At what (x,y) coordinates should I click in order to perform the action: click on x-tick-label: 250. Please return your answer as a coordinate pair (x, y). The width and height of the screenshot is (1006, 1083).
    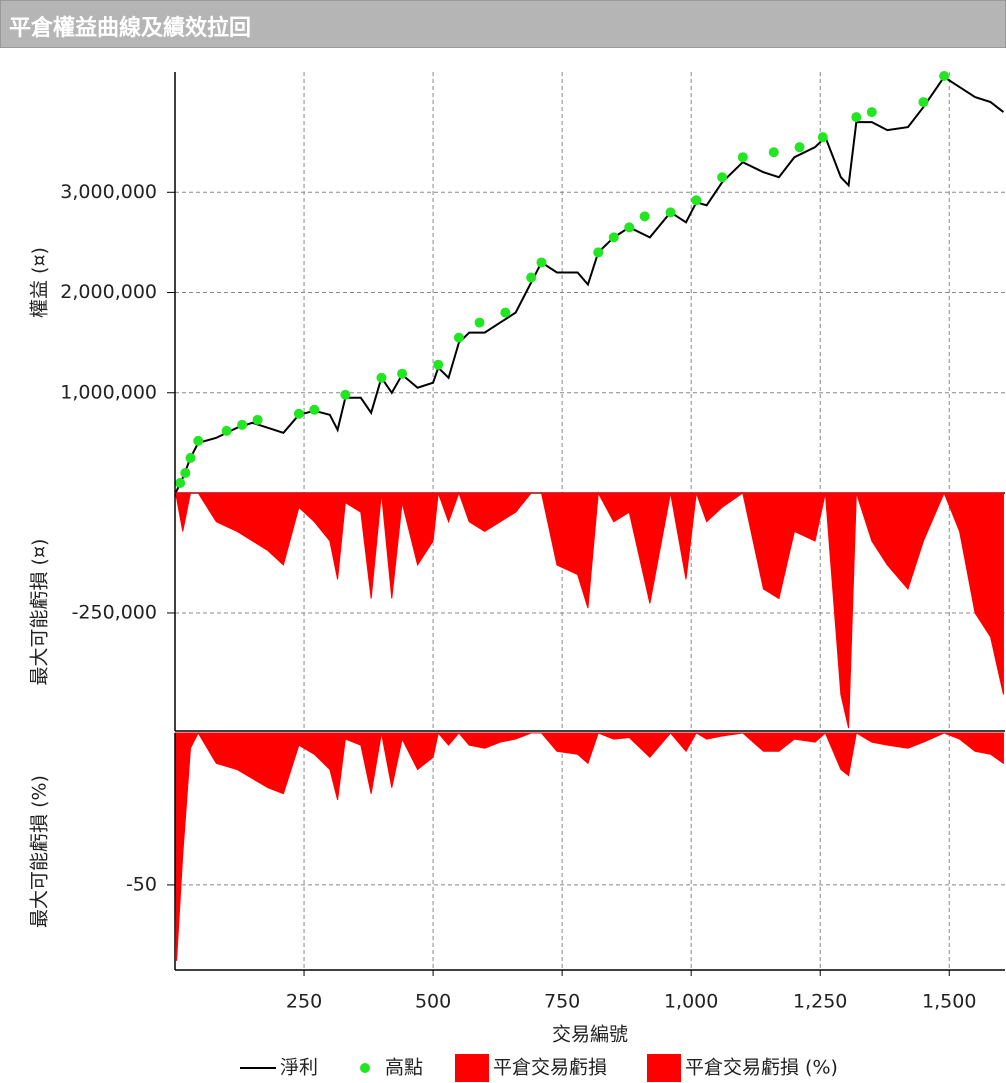
    Looking at the image, I should click on (304, 1002).